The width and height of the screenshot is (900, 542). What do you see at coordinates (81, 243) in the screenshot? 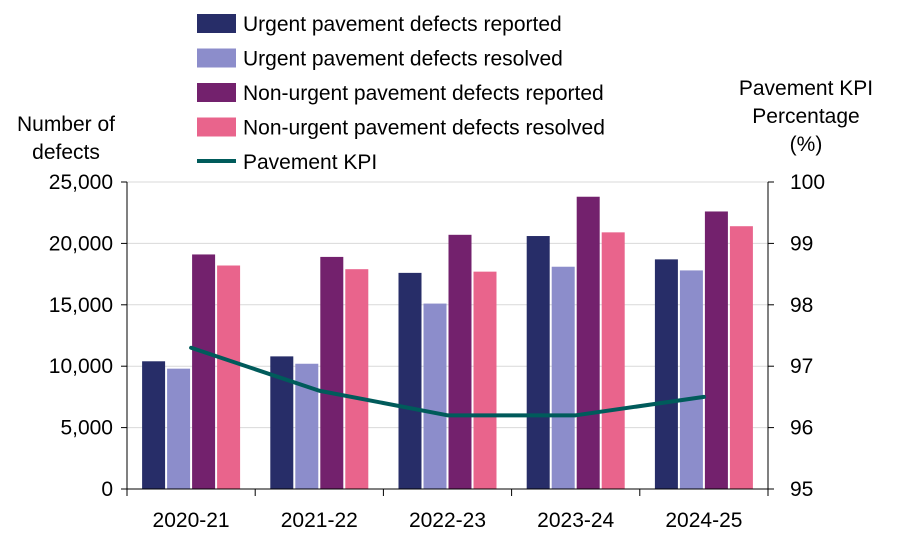
I see `y-tick-label: 20,000` at bounding box center [81, 243].